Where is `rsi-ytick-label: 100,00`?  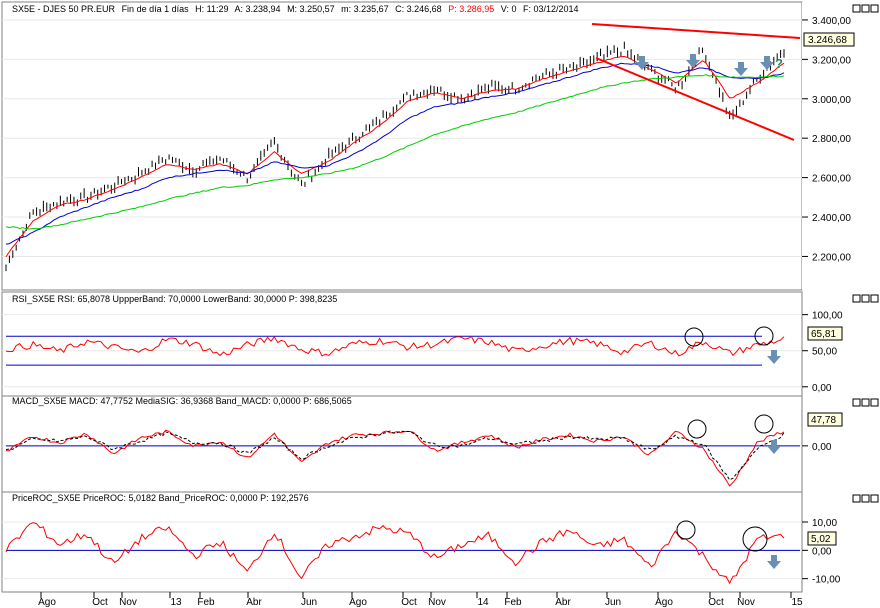 rsi-ytick-label: 100,00 is located at coordinates (827, 316).